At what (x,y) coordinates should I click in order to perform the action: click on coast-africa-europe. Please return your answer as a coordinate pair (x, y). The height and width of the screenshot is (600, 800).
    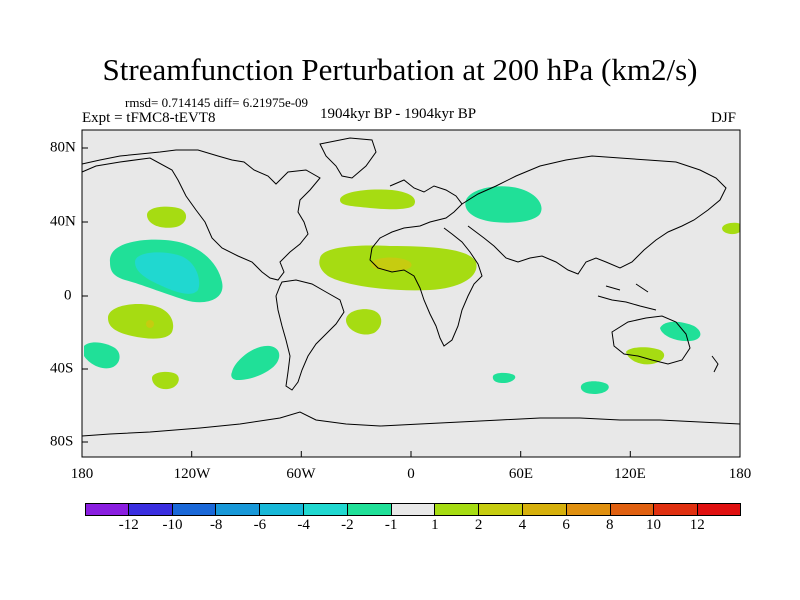
    Looking at the image, I should click on (426, 263).